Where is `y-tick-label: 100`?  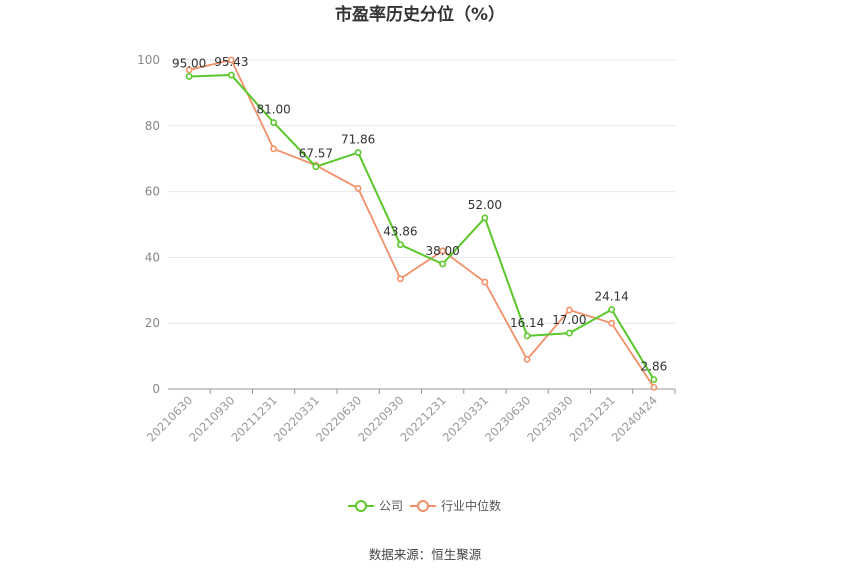
y-tick-label: 100 is located at coordinates (148, 60).